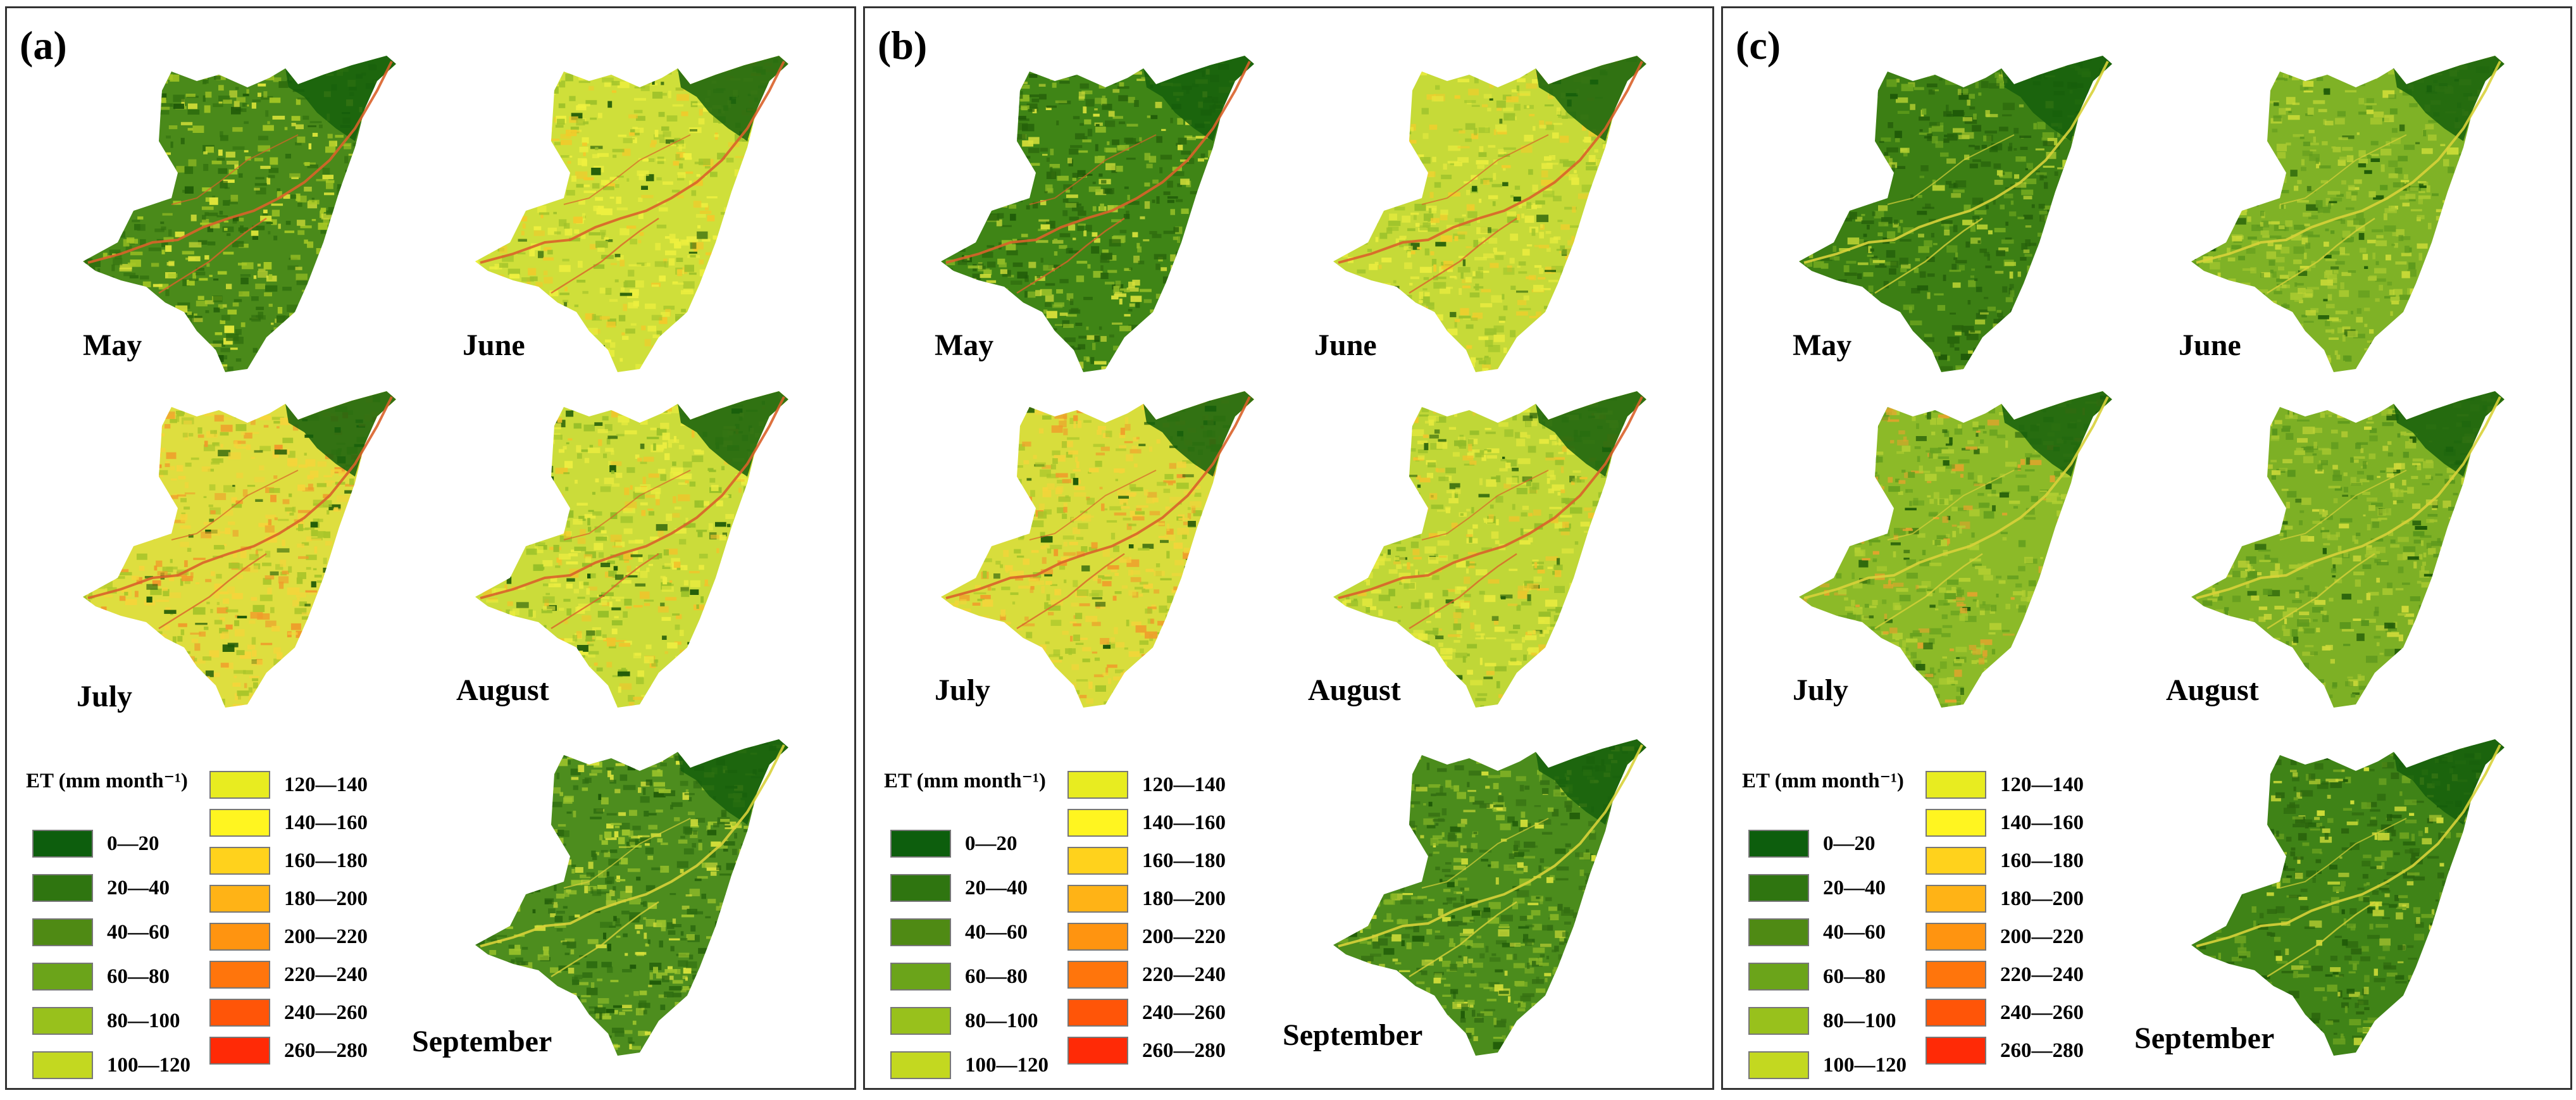  I want to click on et-map-august, so click(1485, 553).